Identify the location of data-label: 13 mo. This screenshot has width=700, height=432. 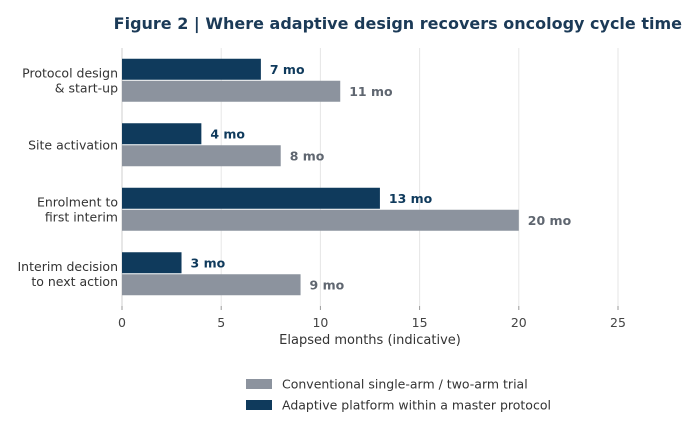
(411, 198).